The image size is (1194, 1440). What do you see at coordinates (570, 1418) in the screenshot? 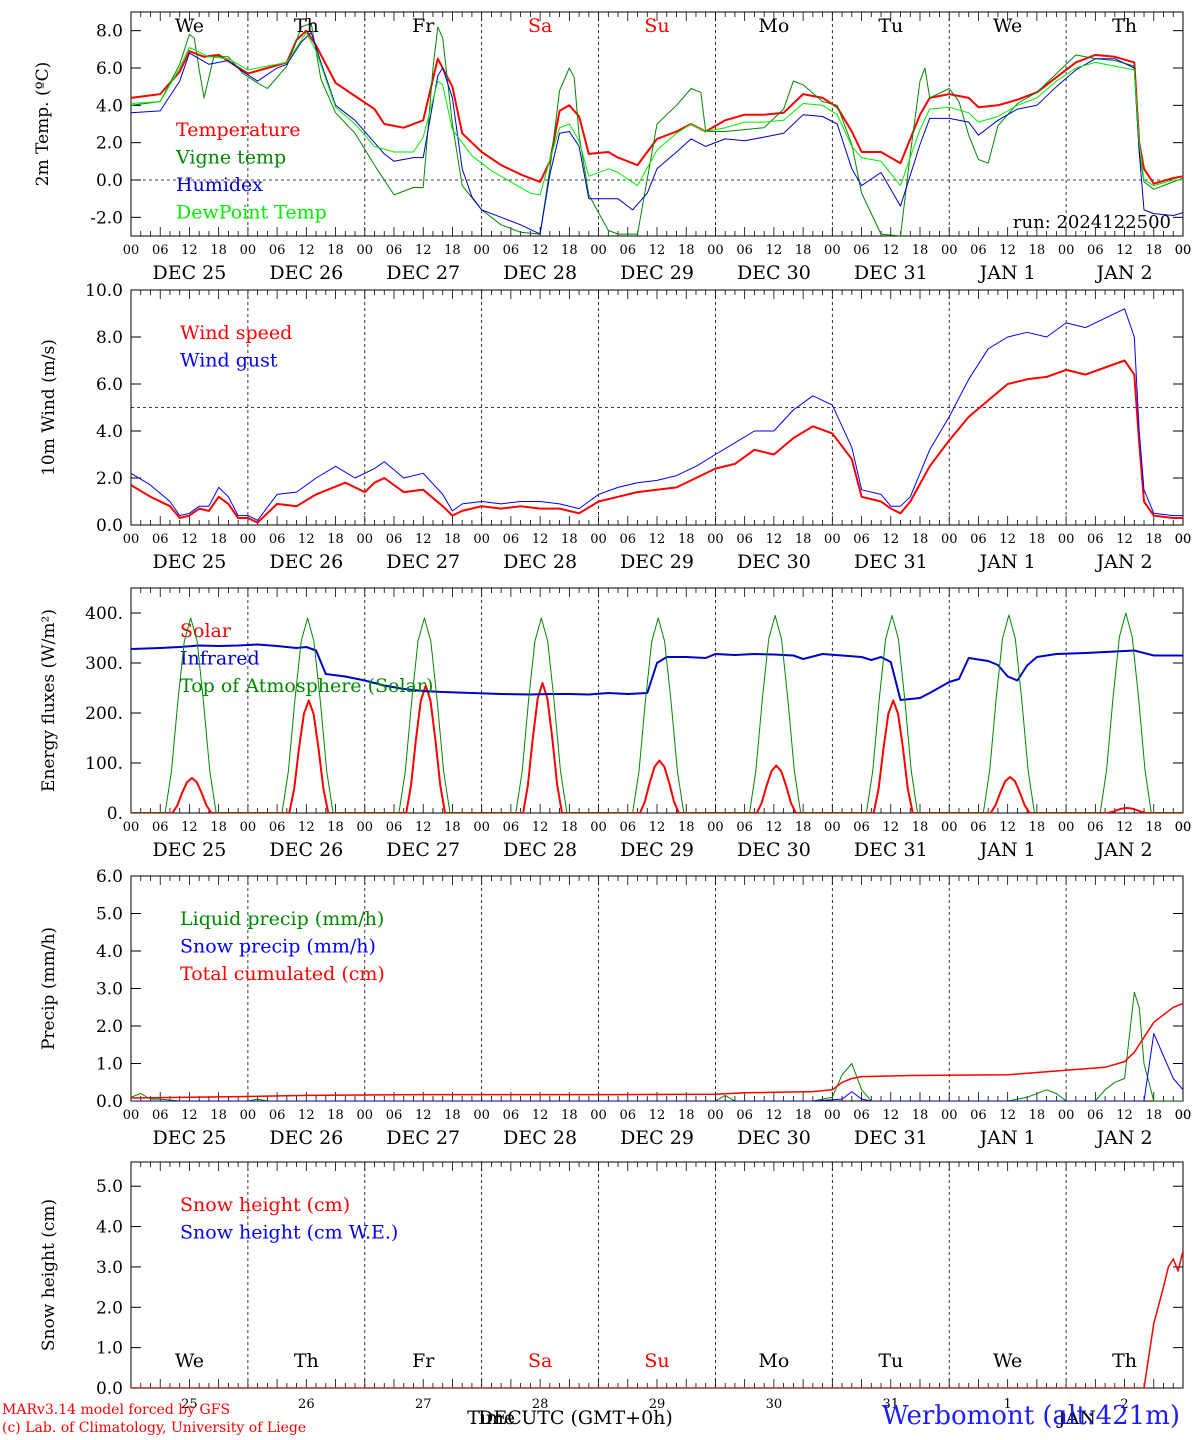
I see `x-axis-label: Time UTC (GMT+0h)` at bounding box center [570, 1418].